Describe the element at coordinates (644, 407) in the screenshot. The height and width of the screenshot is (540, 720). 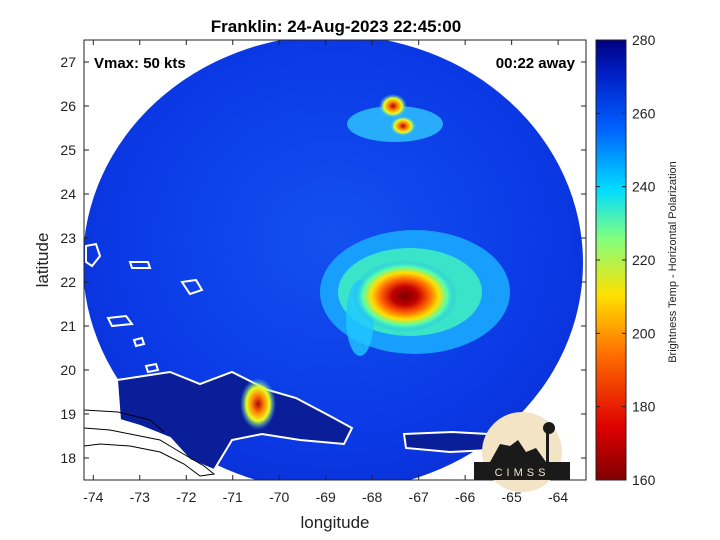
I see `colorbar-tick-label: 180` at that location.